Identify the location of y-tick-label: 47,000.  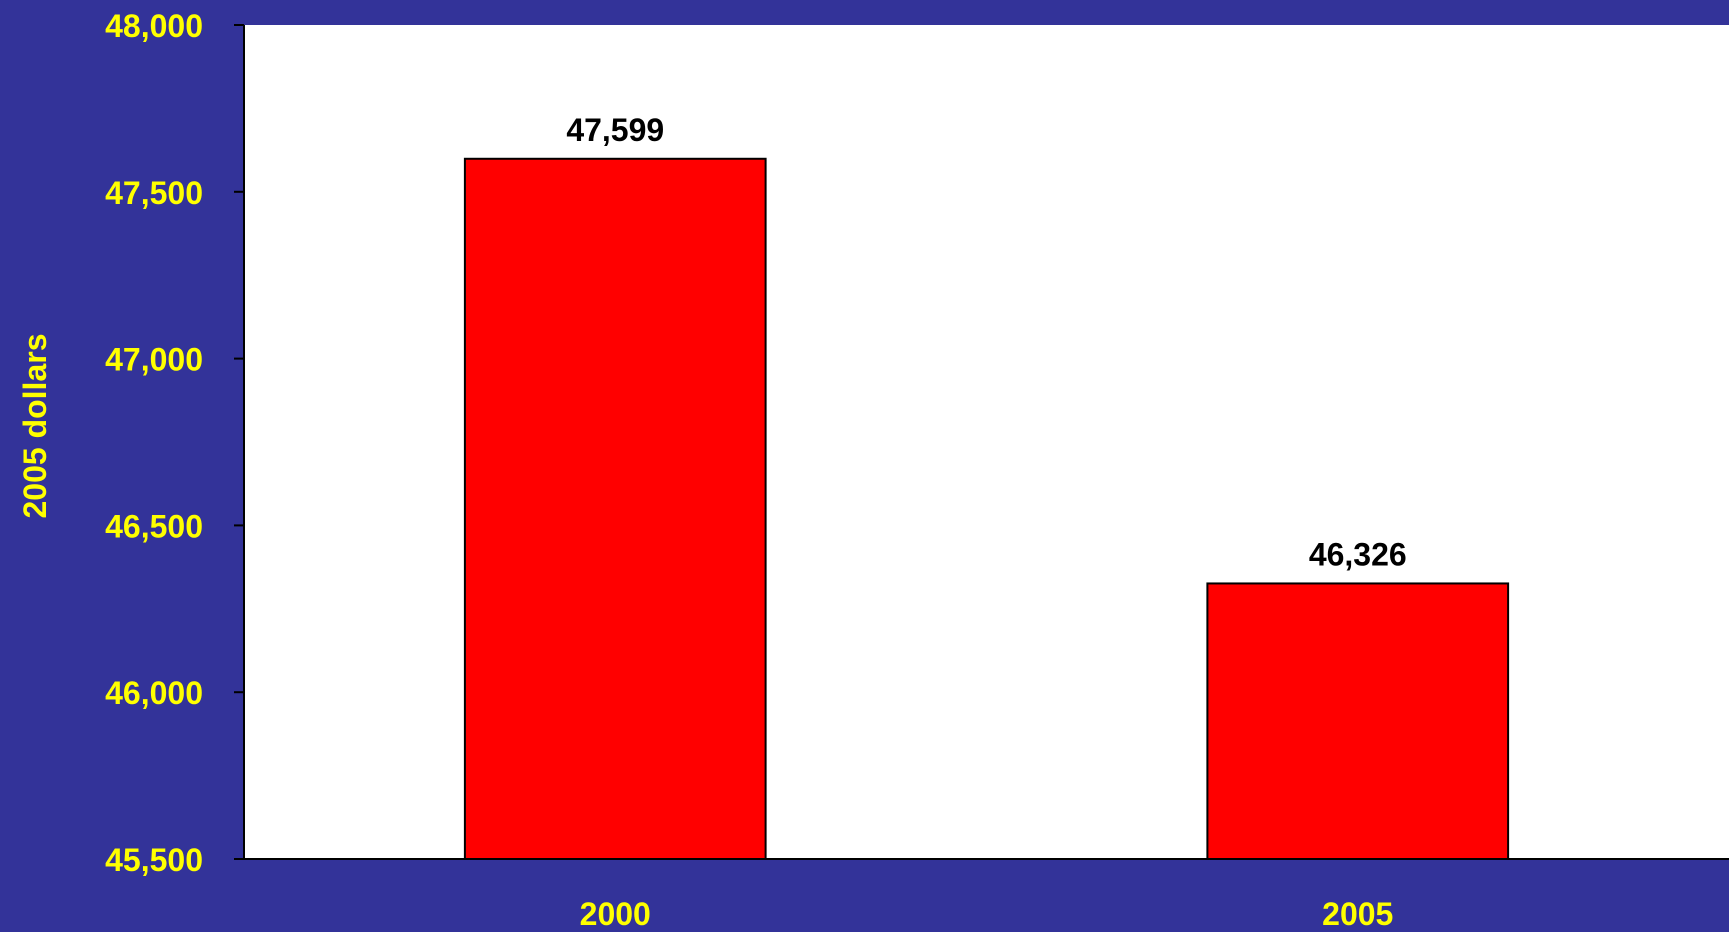
(154, 360).